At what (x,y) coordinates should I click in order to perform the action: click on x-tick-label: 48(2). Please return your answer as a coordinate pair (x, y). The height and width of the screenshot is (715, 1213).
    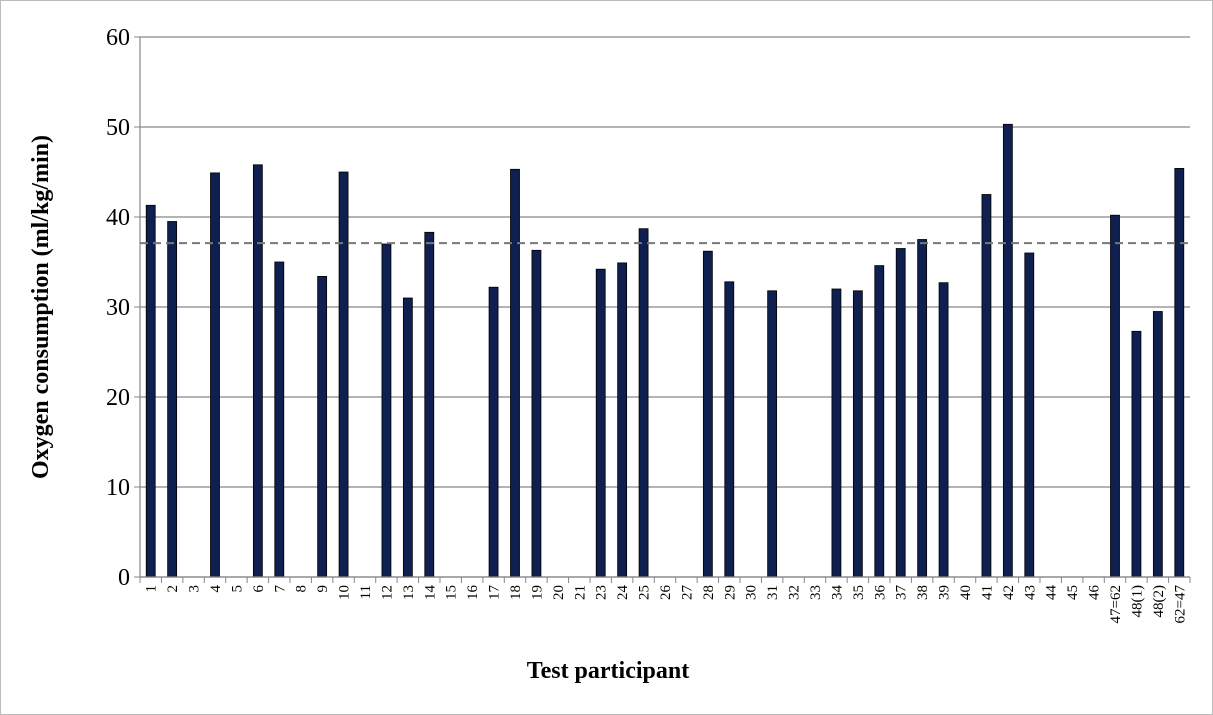
    Looking at the image, I should click on (1159, 601).